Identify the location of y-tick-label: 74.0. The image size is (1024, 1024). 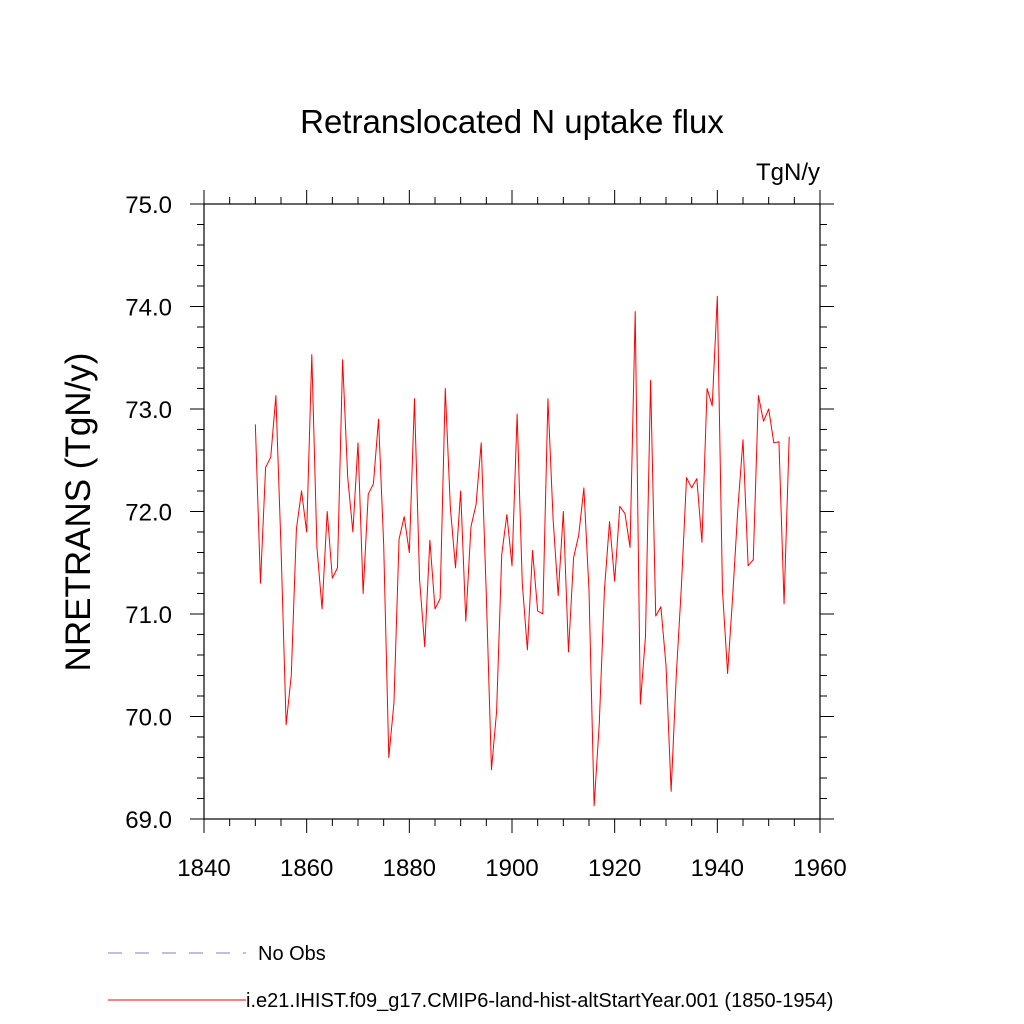
(148, 308).